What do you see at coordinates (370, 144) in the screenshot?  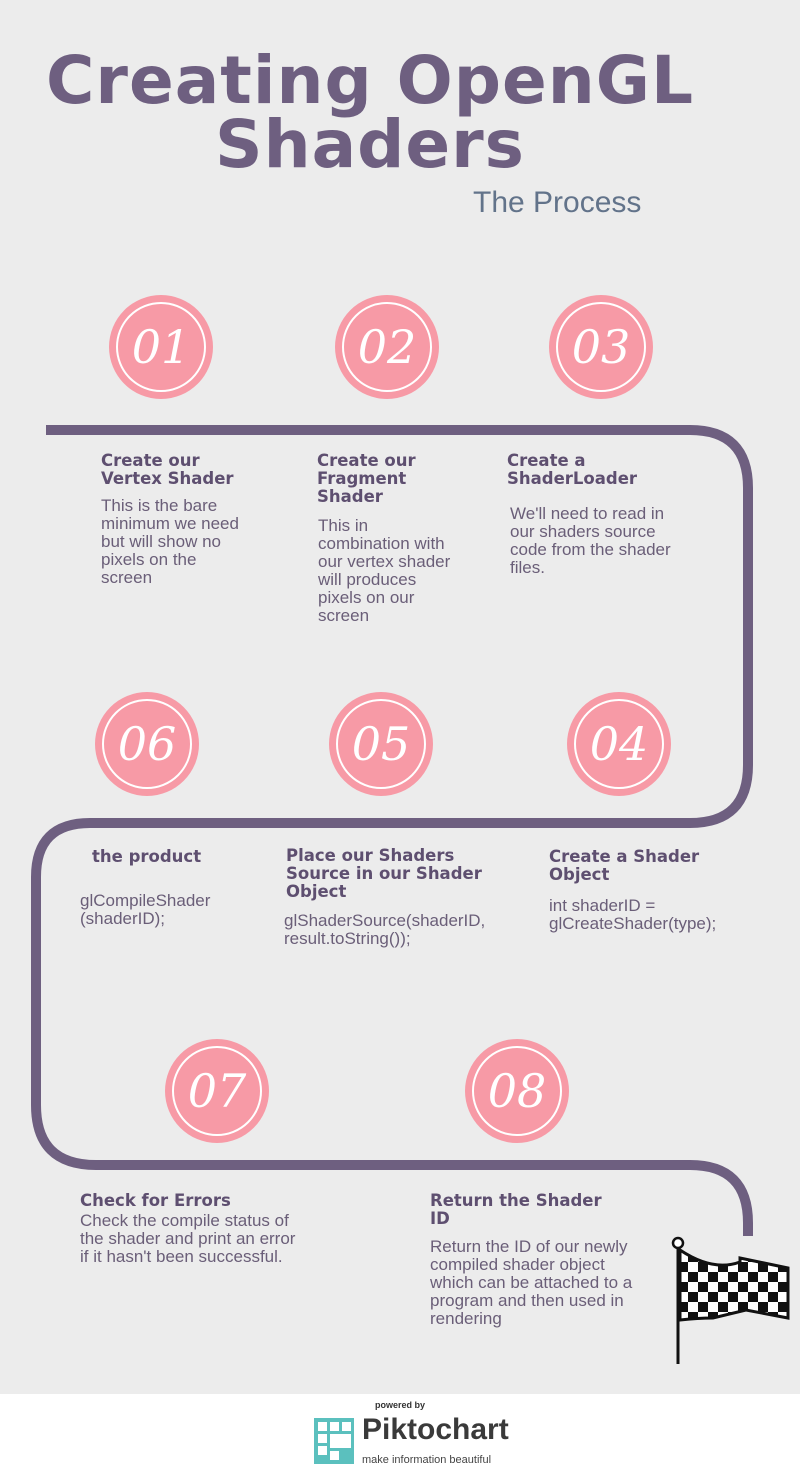 I see `title-line-2: Shaders` at bounding box center [370, 144].